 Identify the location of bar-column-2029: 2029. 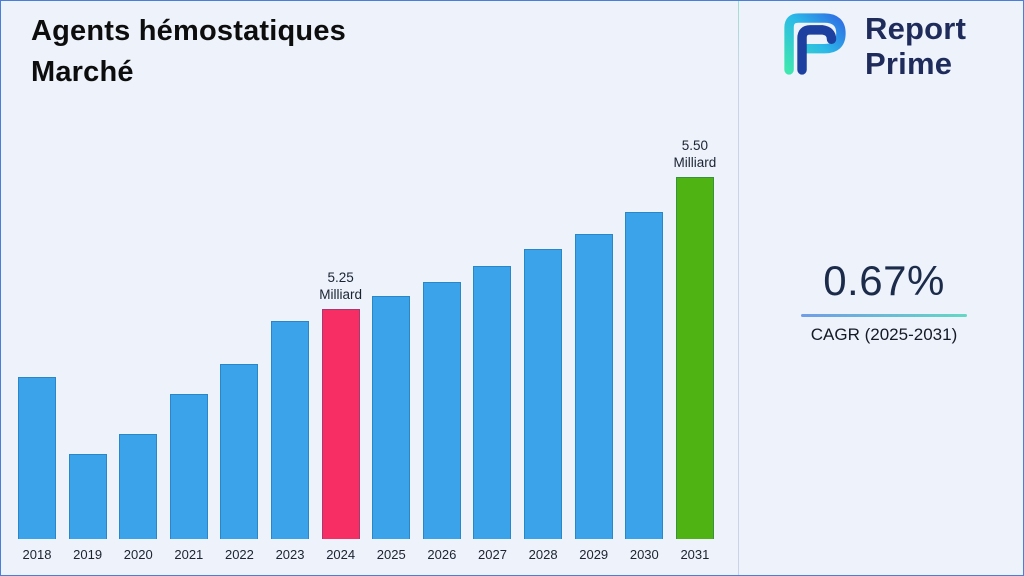
(594, 340).